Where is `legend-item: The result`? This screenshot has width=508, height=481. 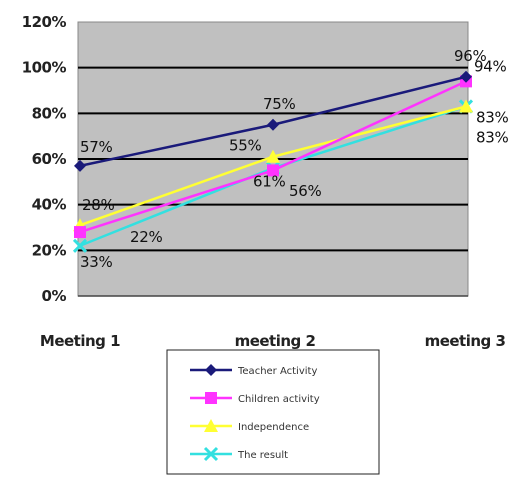 legend-item: The result is located at coordinates (239, 454).